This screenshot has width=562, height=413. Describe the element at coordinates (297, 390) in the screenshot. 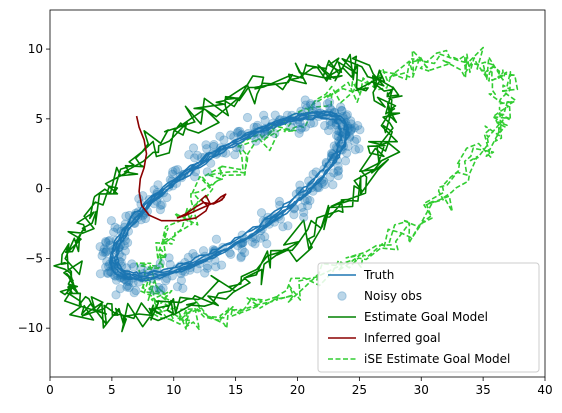

I see `x-tick-label: 20` at that location.